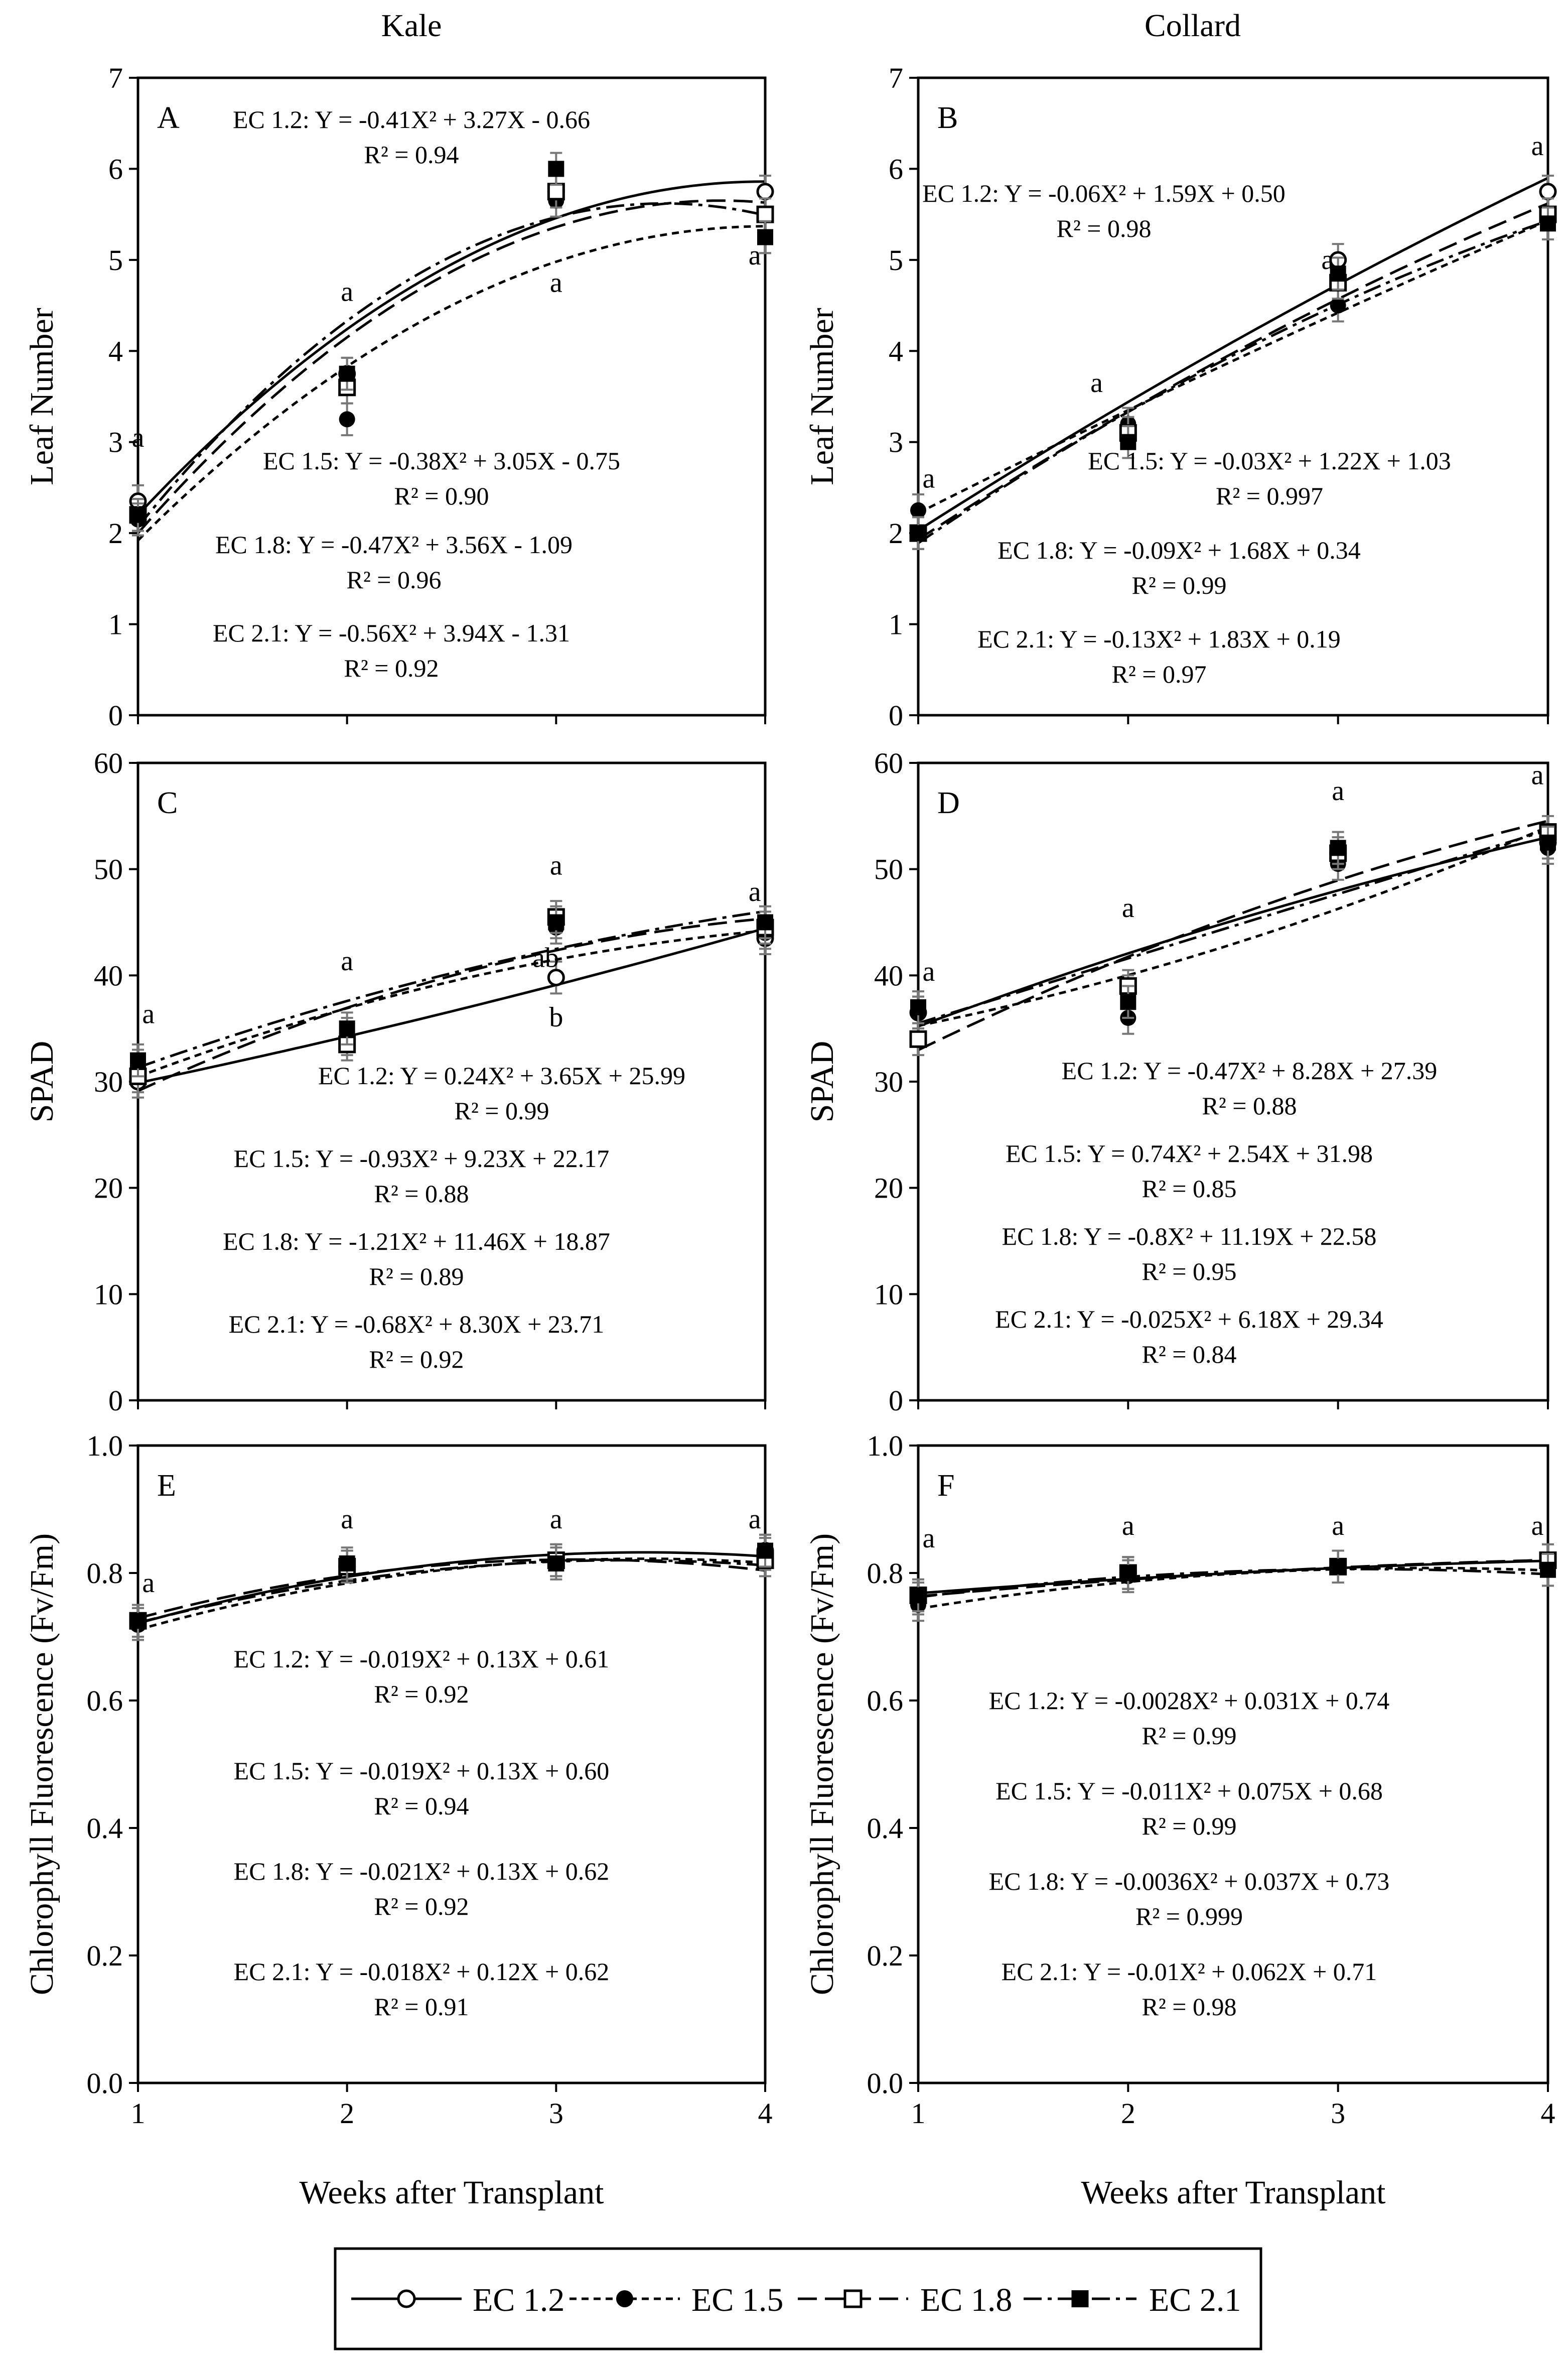  I want to click on panel-letter: C, so click(167, 803).